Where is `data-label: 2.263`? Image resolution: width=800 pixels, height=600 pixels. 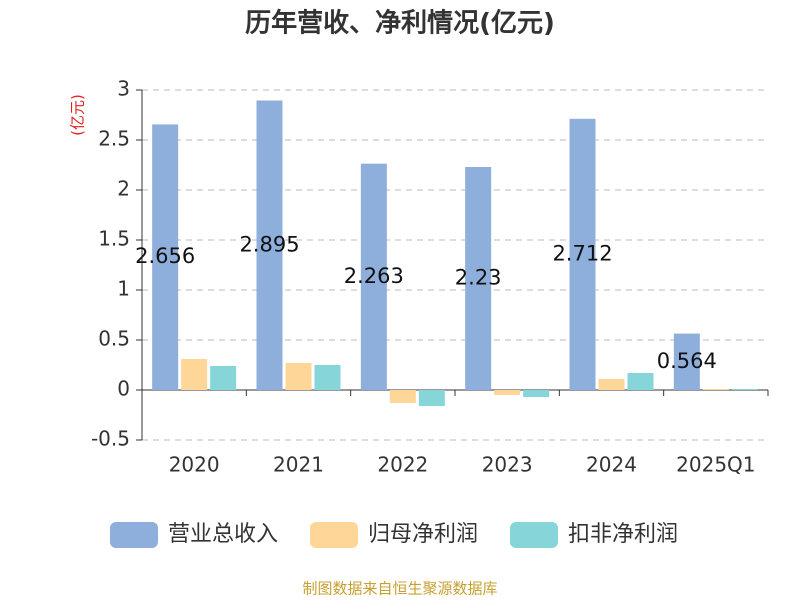
data-label: 2.263 is located at coordinates (374, 276).